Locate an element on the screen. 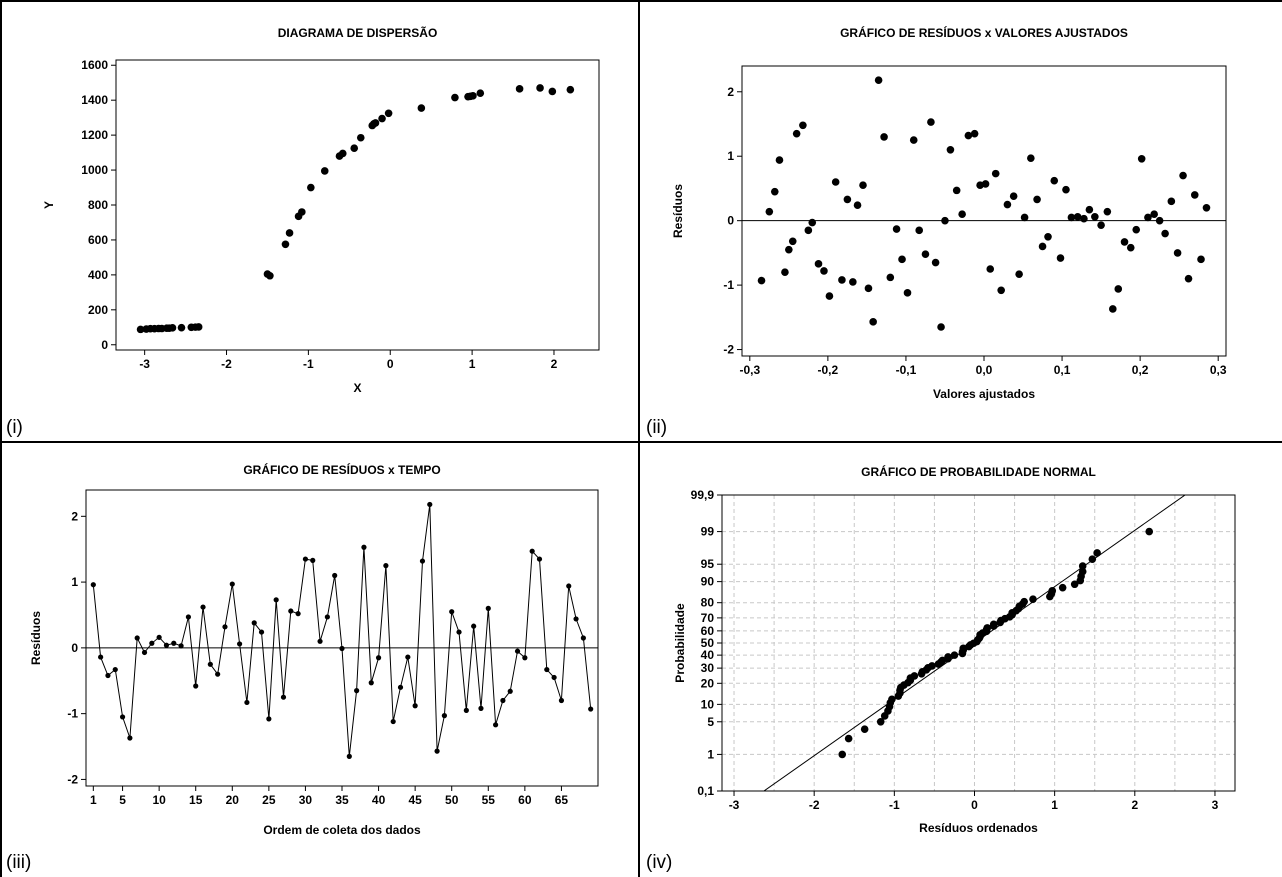 Image resolution: width=1282 pixels, height=877 pixels. y-tick-label: 5 is located at coordinates (710, 722).